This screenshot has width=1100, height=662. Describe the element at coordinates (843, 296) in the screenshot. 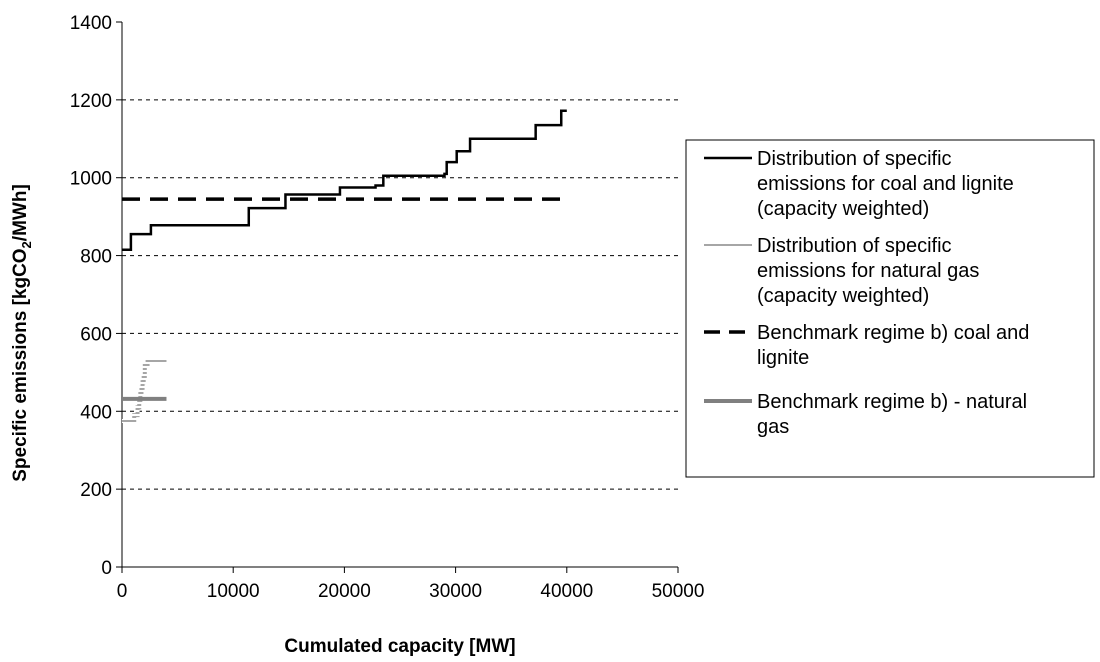

I see `legend-label-1: (capacity weighted)` at that location.